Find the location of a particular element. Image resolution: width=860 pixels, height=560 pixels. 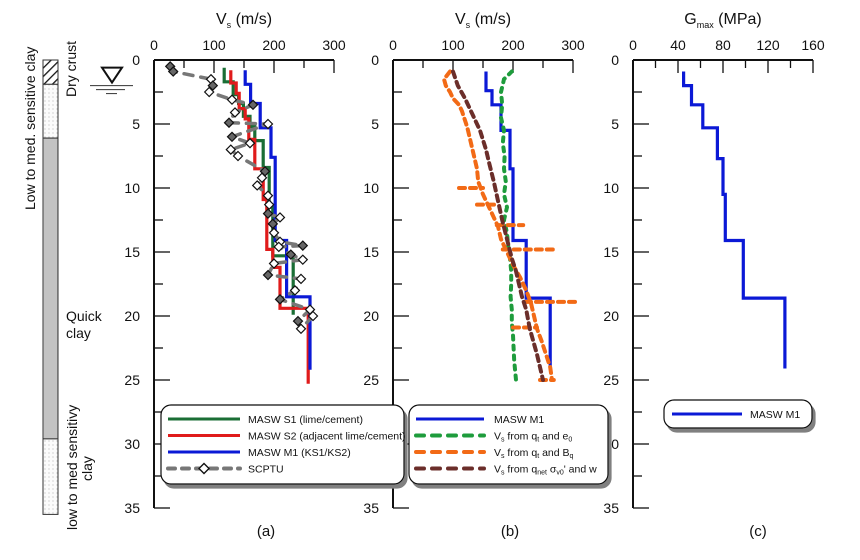

legend-label: SCPTU is located at coordinates (266, 470).